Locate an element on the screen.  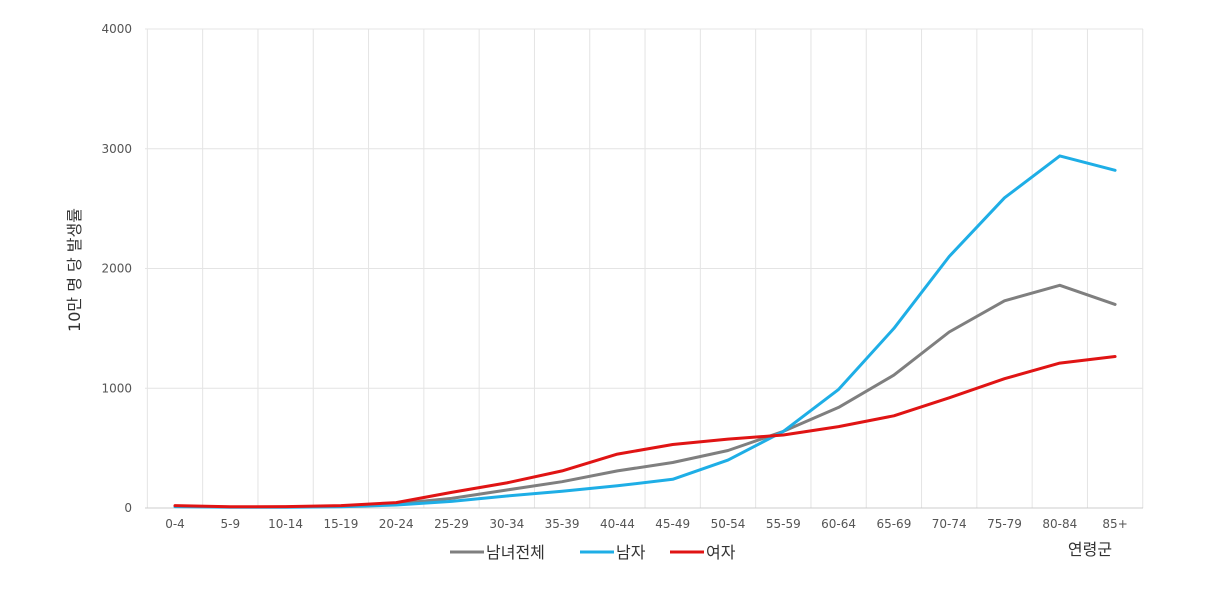
y-tick-label: 4000 is located at coordinates (116, 29).